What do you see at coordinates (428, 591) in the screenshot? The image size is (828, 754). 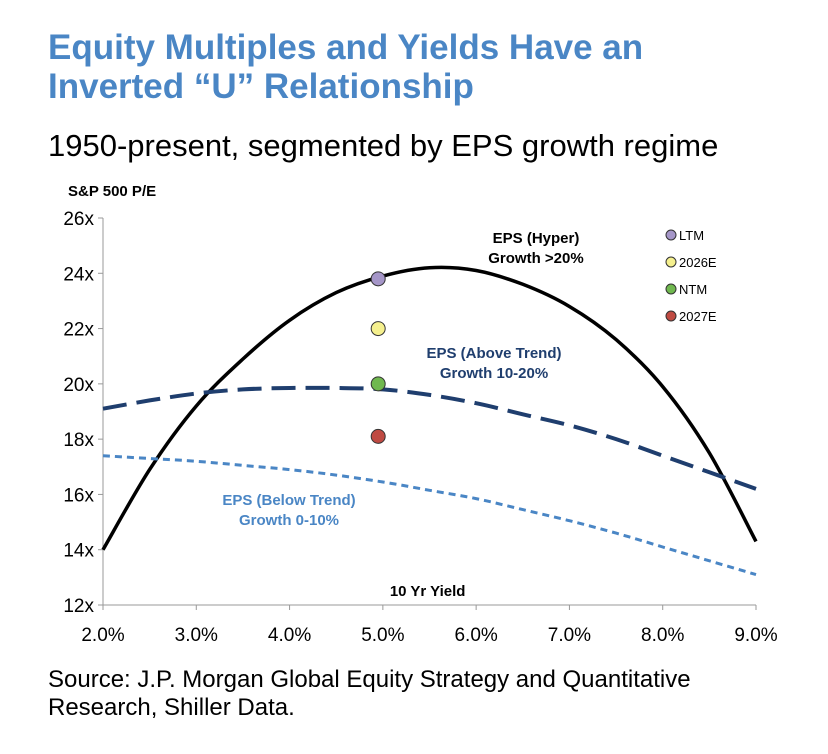 I see `x-axis-title: 10 Yr Yield` at bounding box center [428, 591].